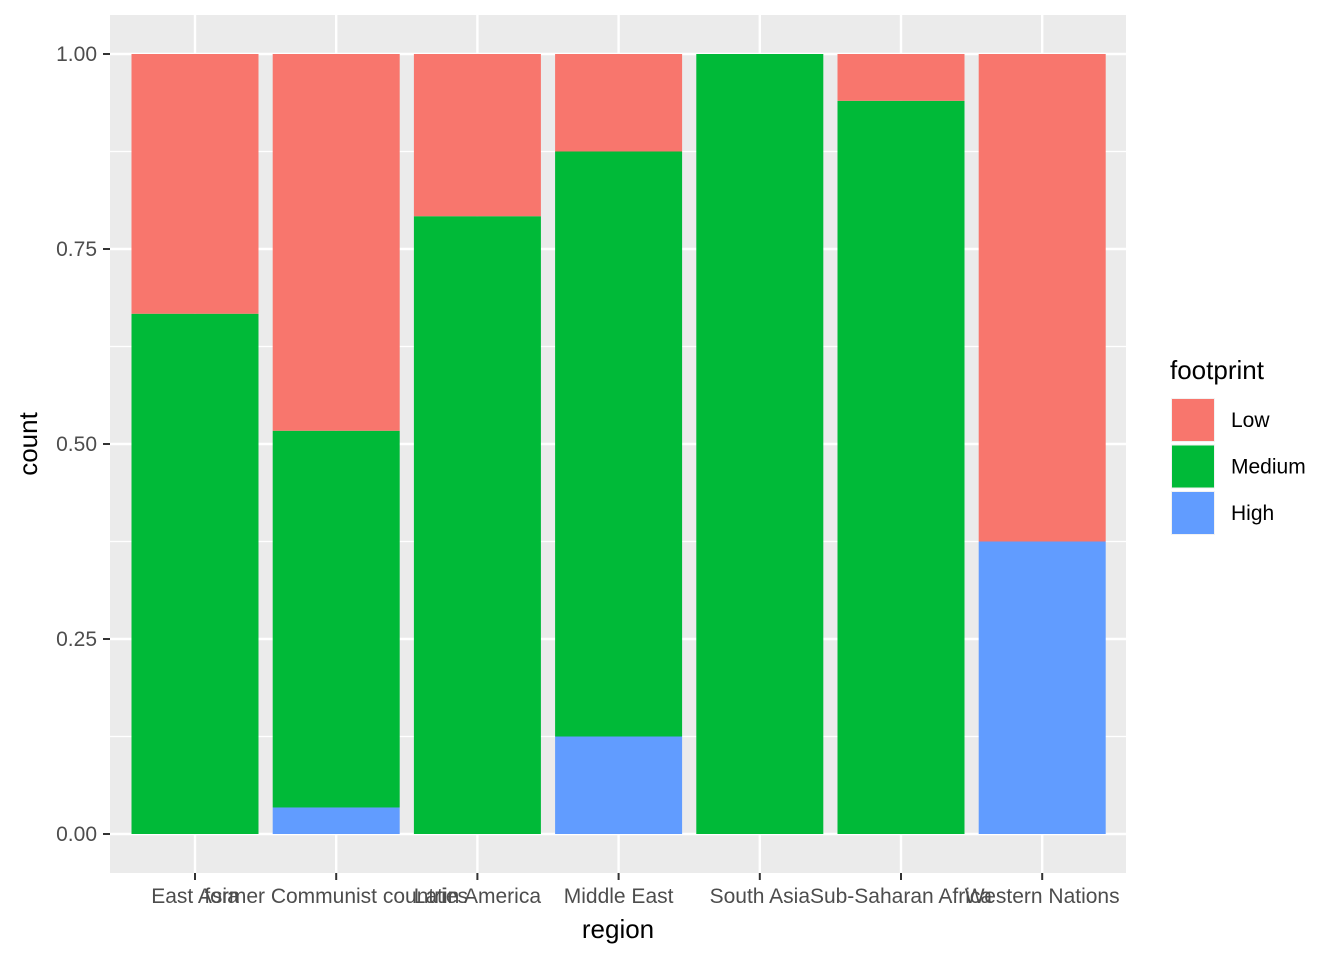 The height and width of the screenshot is (960, 1344). Describe the element at coordinates (760, 896) in the screenshot. I see `x-tick-label: South Asia` at that location.